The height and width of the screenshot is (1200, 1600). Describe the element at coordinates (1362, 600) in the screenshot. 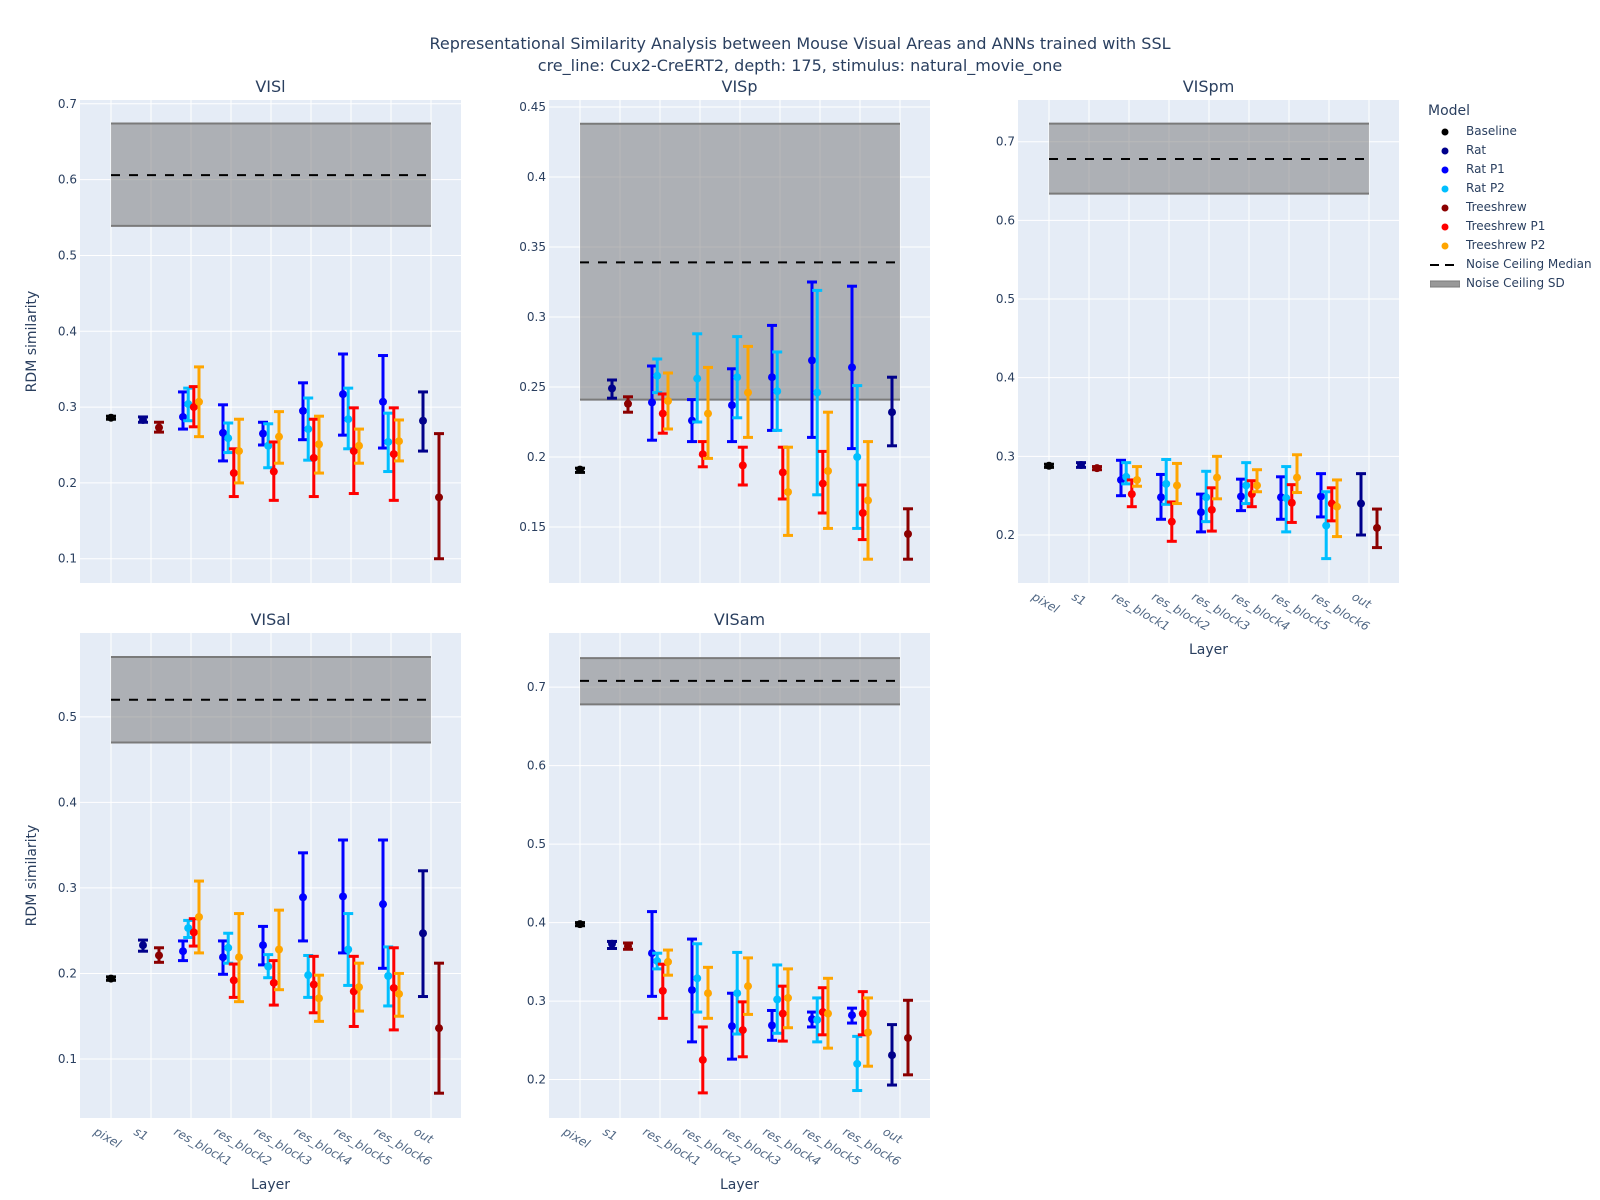

I see `x-tick-label: out` at that location.